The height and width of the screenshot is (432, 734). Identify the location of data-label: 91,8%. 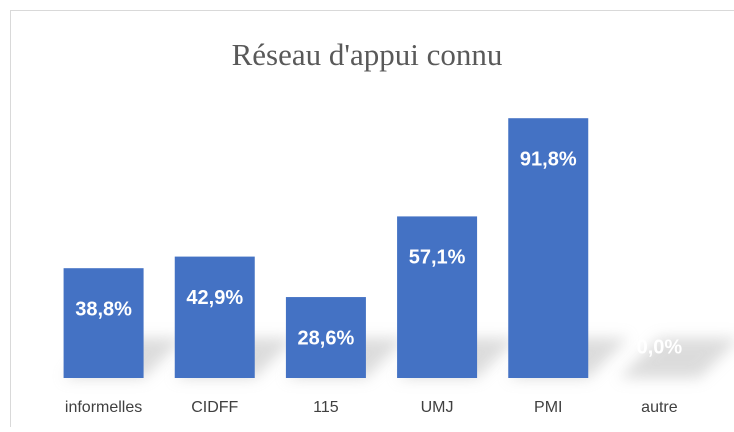
(548, 159).